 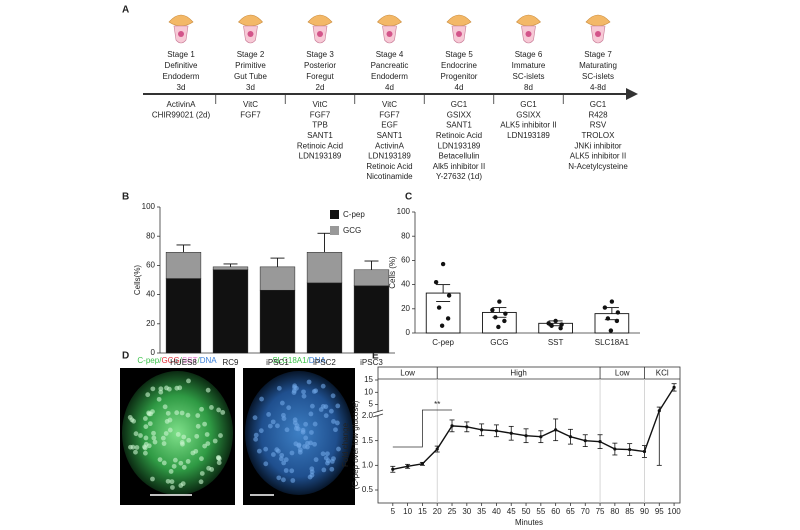 I want to click on stage-factor: TPB, so click(x=320, y=125).